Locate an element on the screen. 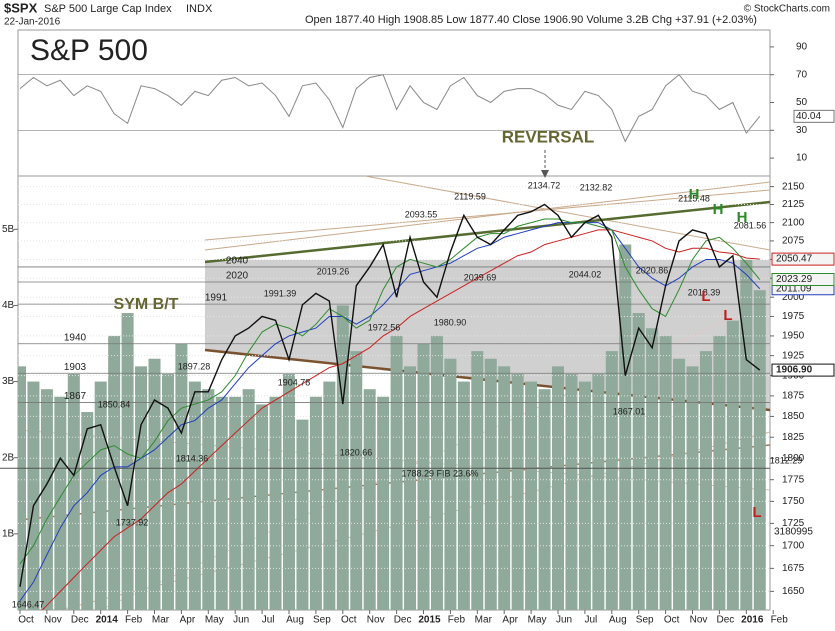 The width and height of the screenshot is (835, 631). volume-last-label: 3180995 is located at coordinates (793, 532).